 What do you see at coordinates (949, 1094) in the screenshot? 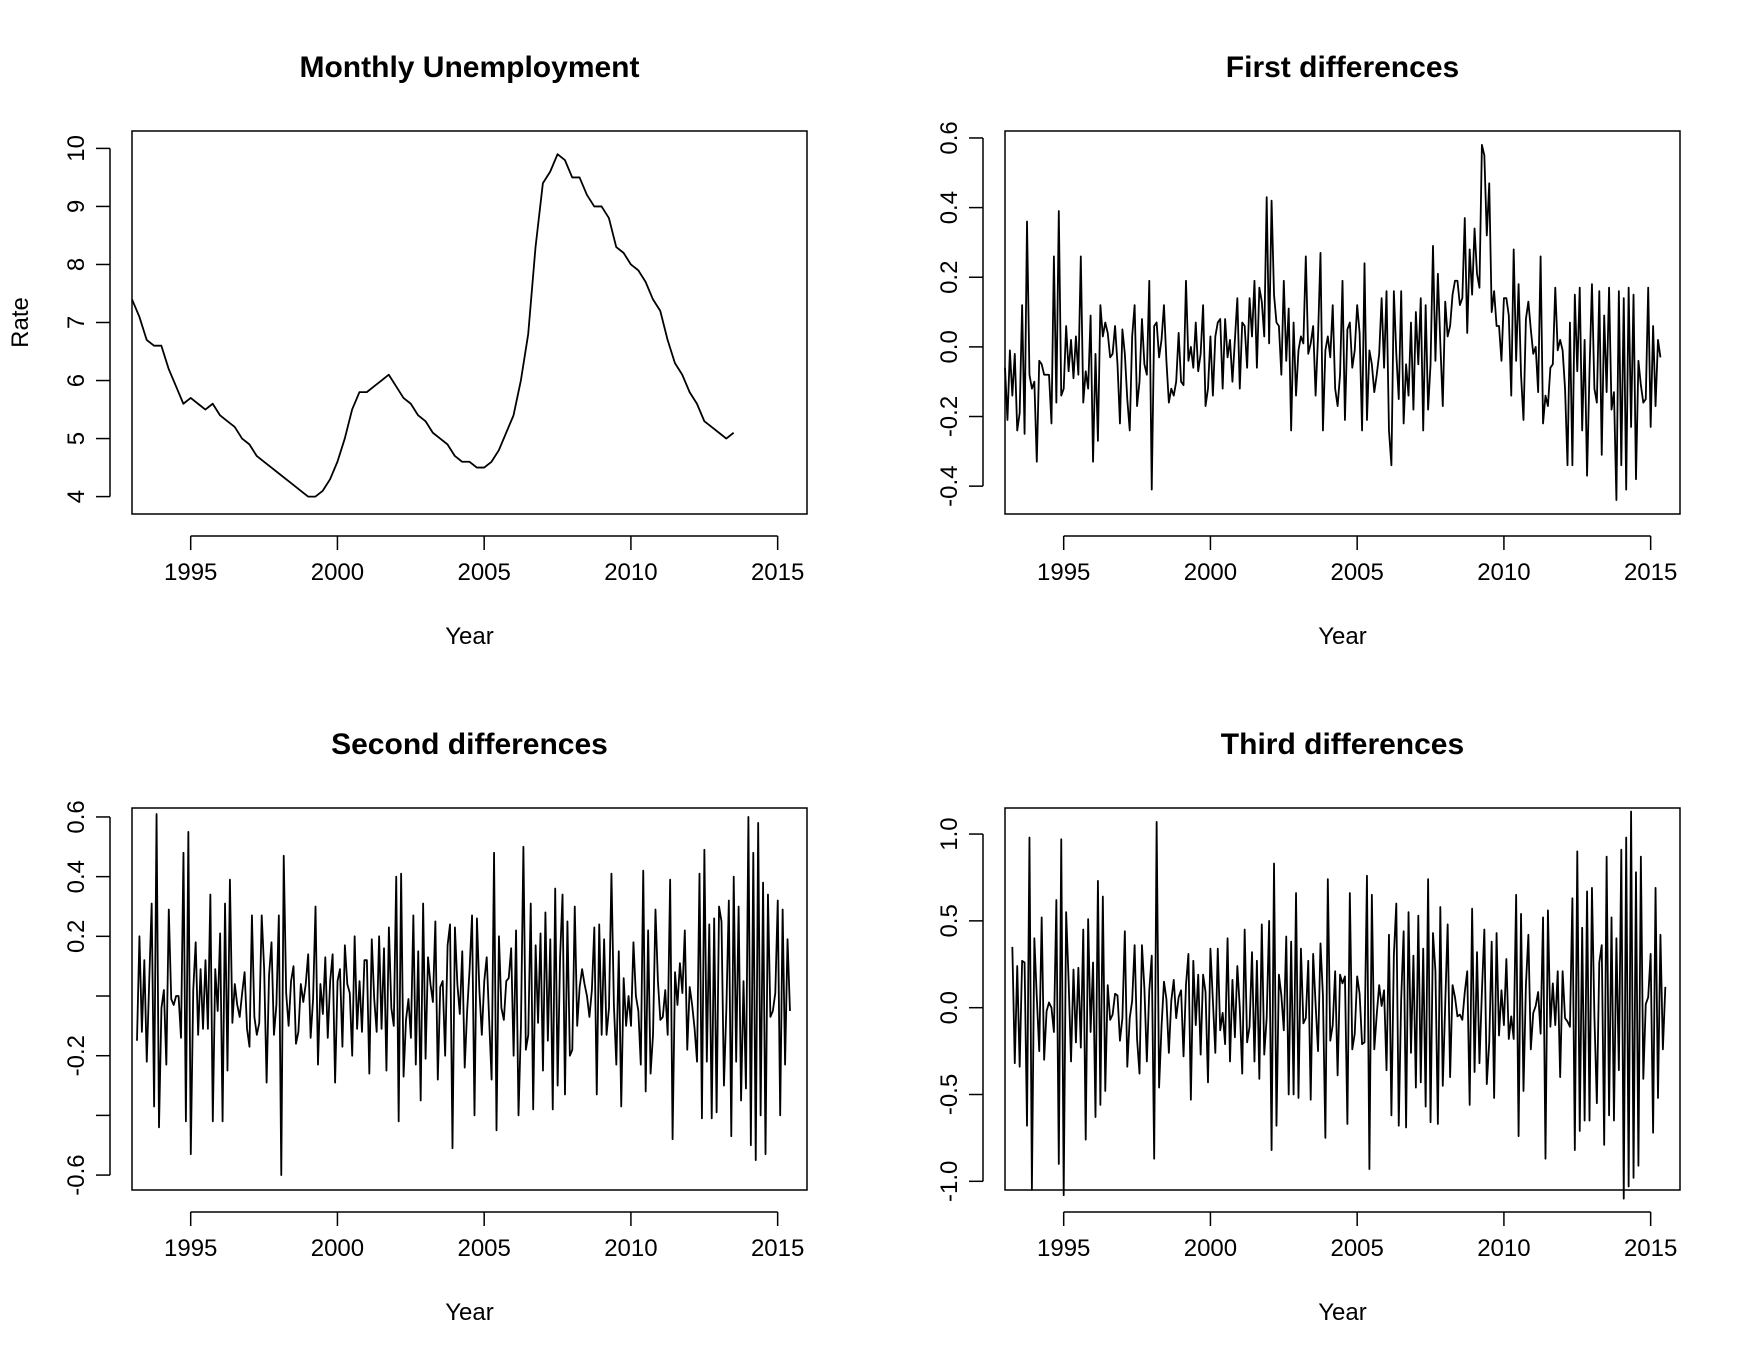
I see `y-tick-label: -0.5` at bounding box center [949, 1094].